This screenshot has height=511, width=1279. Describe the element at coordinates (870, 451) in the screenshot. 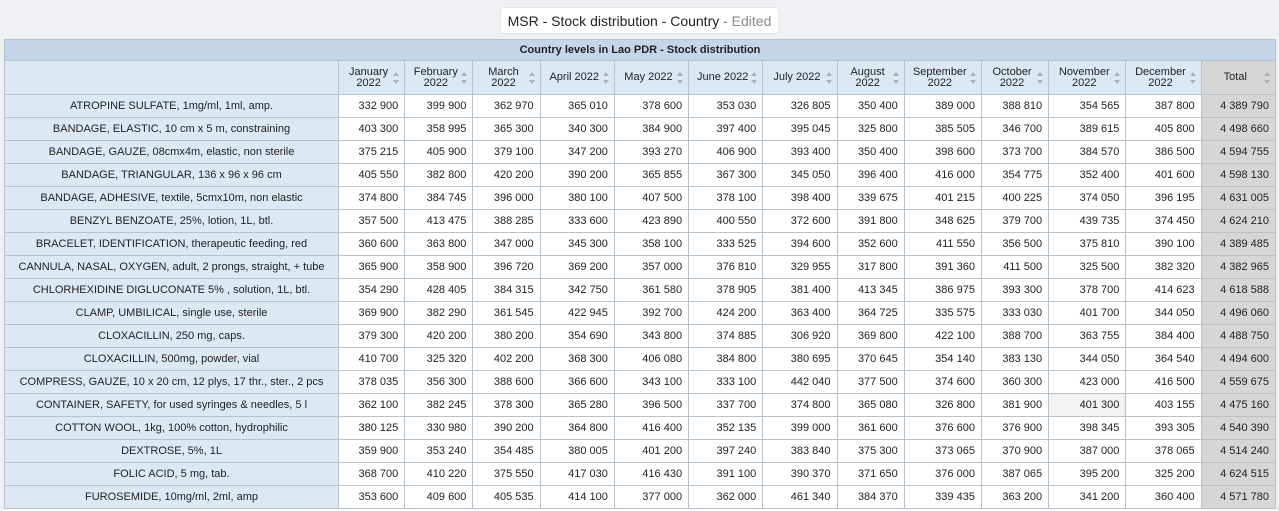

I see `table-cell: 375 300` at that location.